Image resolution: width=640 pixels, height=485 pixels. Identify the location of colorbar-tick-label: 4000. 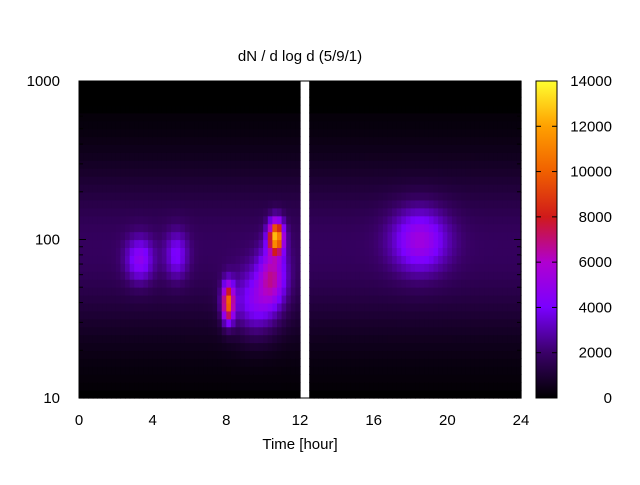
(595, 307).